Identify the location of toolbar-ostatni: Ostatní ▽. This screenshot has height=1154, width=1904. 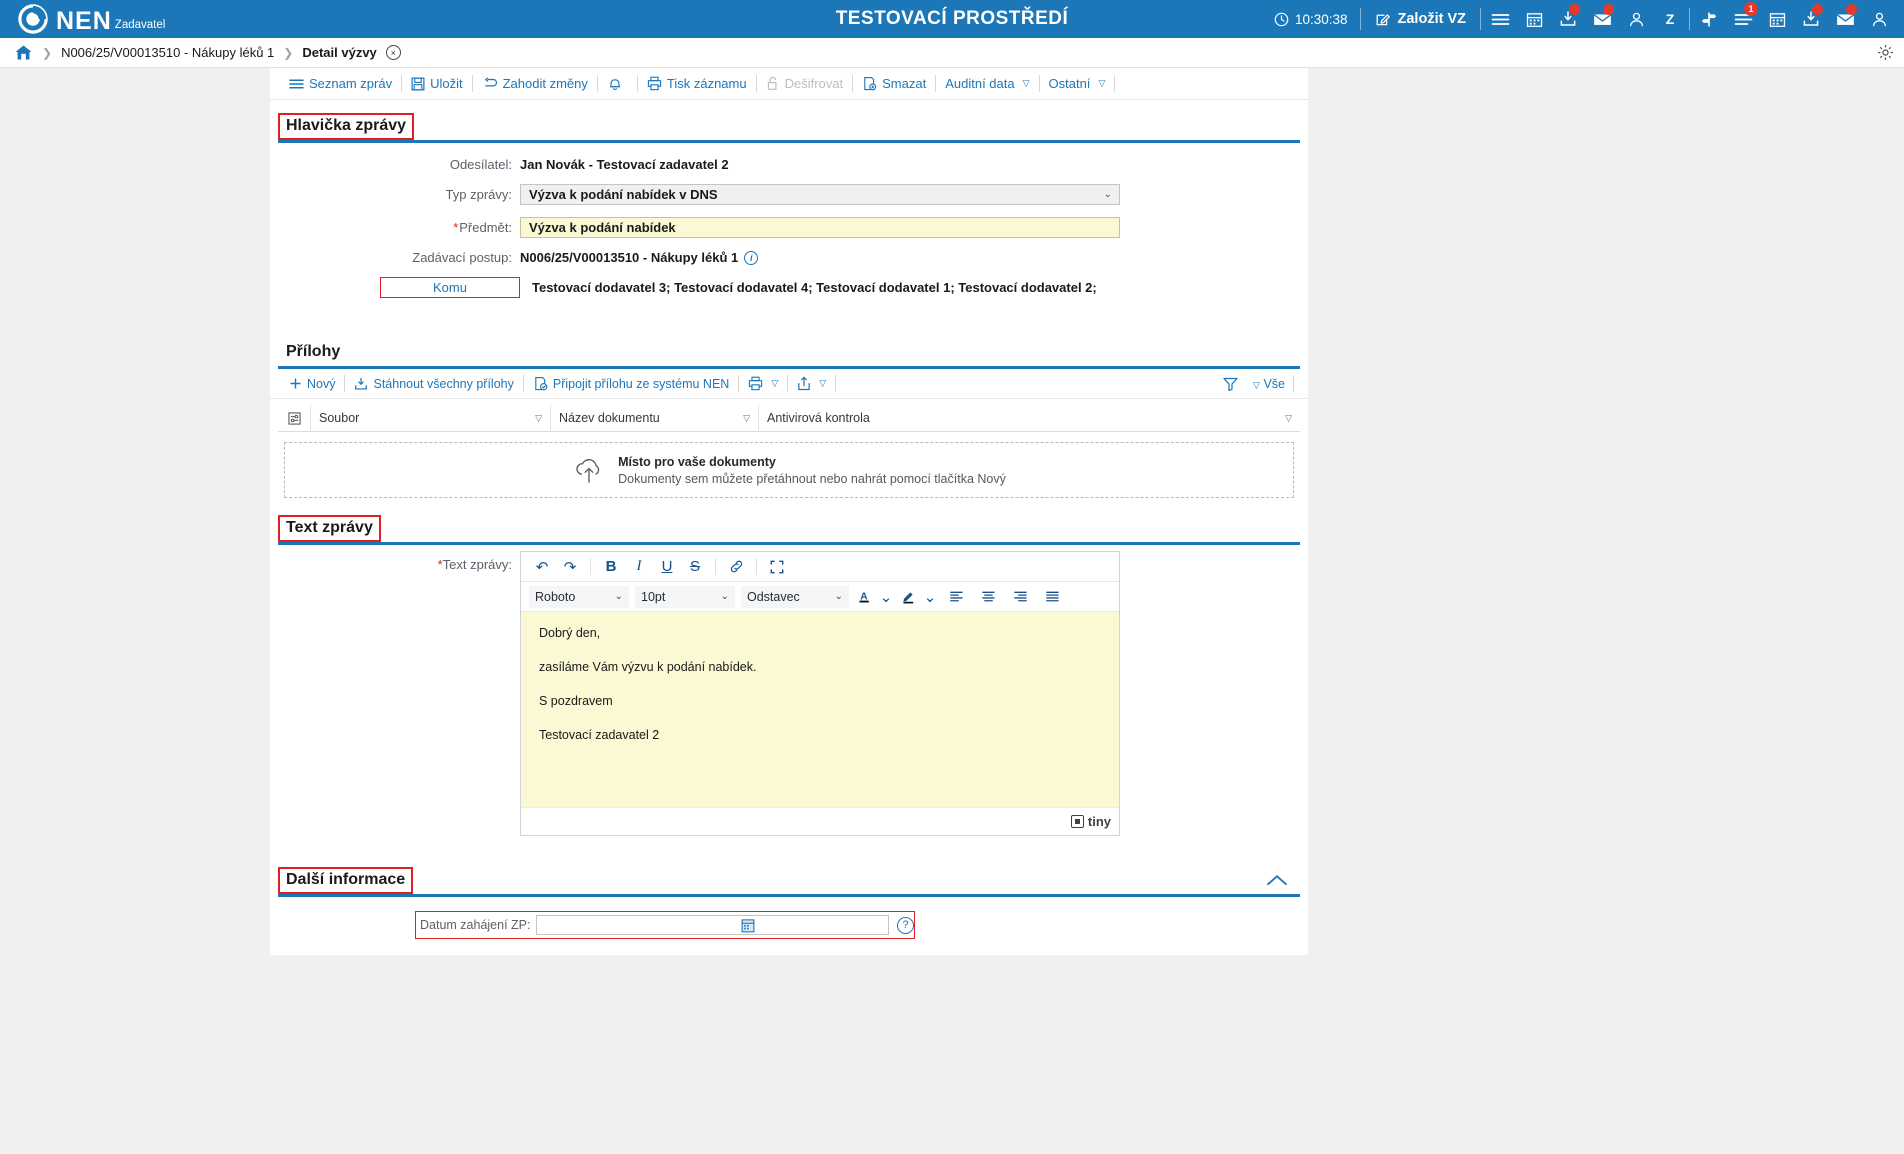
(1077, 83).